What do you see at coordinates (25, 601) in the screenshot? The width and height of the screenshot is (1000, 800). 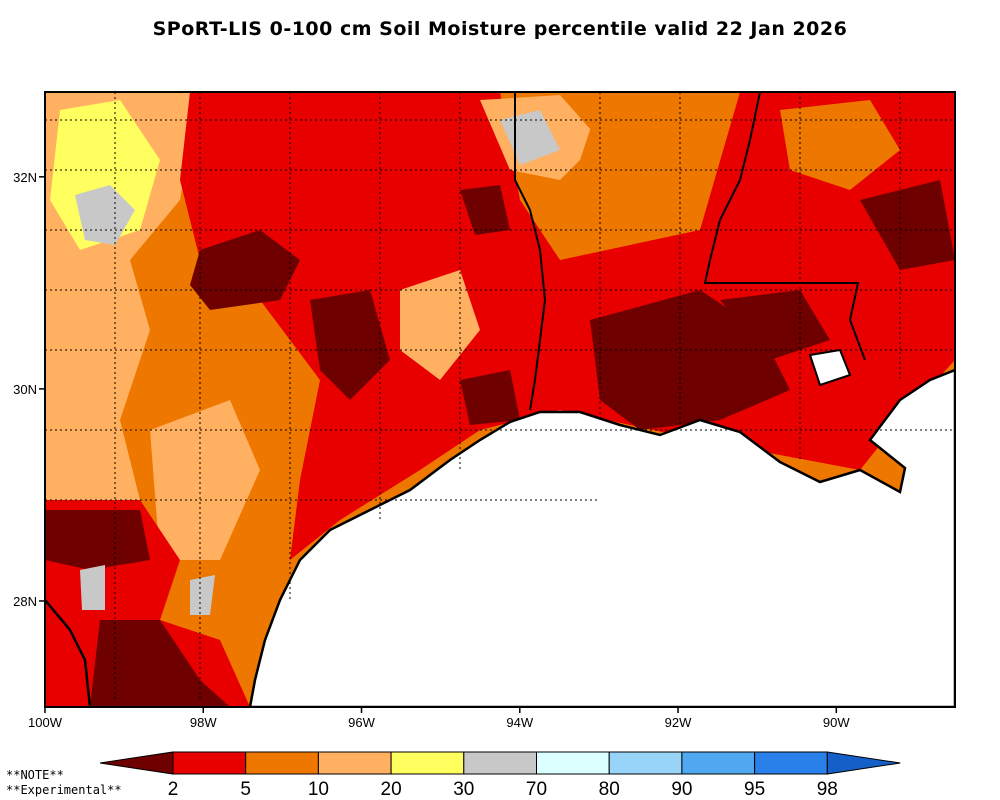 I see `lat-tick-label: 28N` at bounding box center [25, 601].